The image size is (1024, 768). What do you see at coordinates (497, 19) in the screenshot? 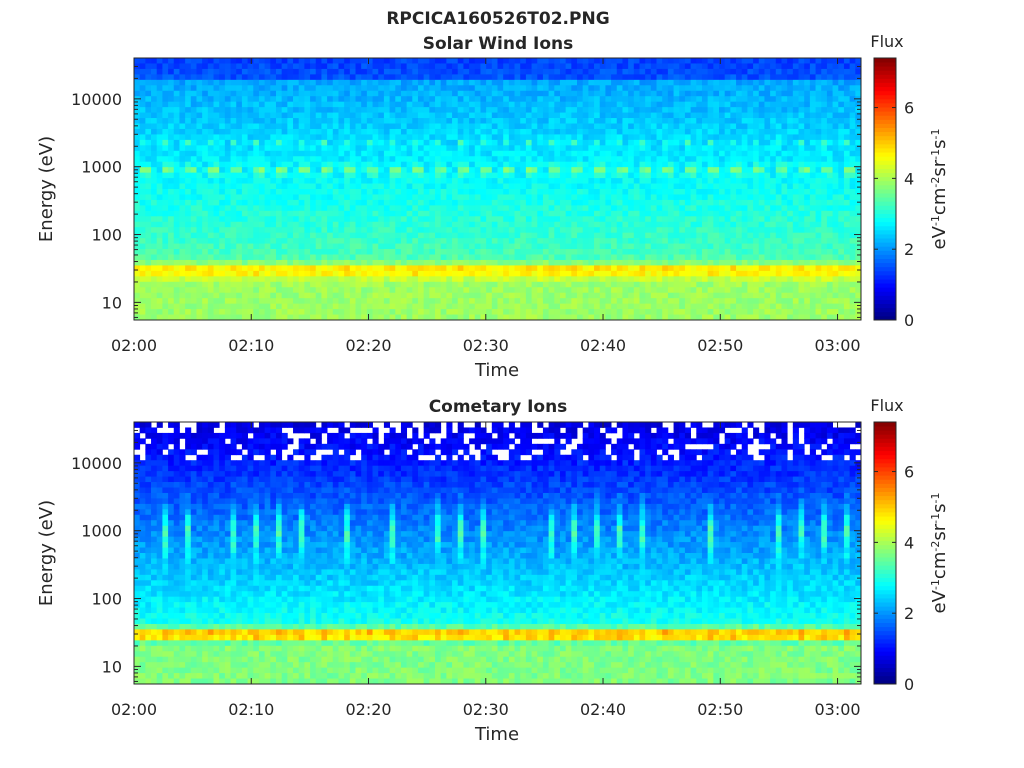
I see `figure-title: RPCICA160526T02.PNG` at bounding box center [497, 19].